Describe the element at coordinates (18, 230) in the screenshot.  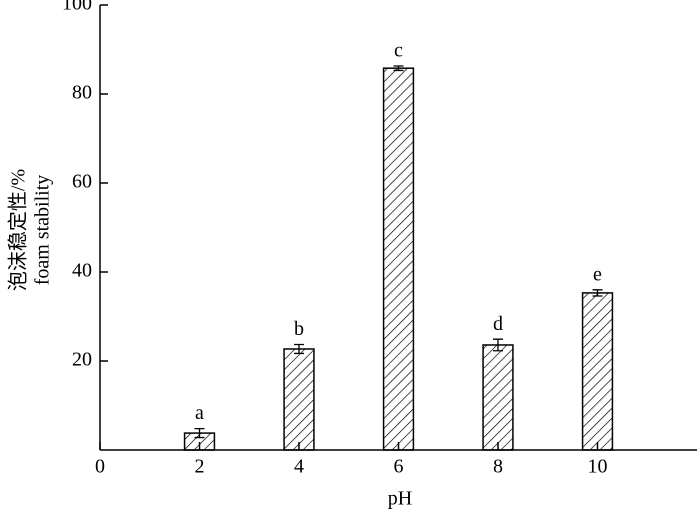
I see `y-axis-label: 泡沫稳定性/%` at that location.